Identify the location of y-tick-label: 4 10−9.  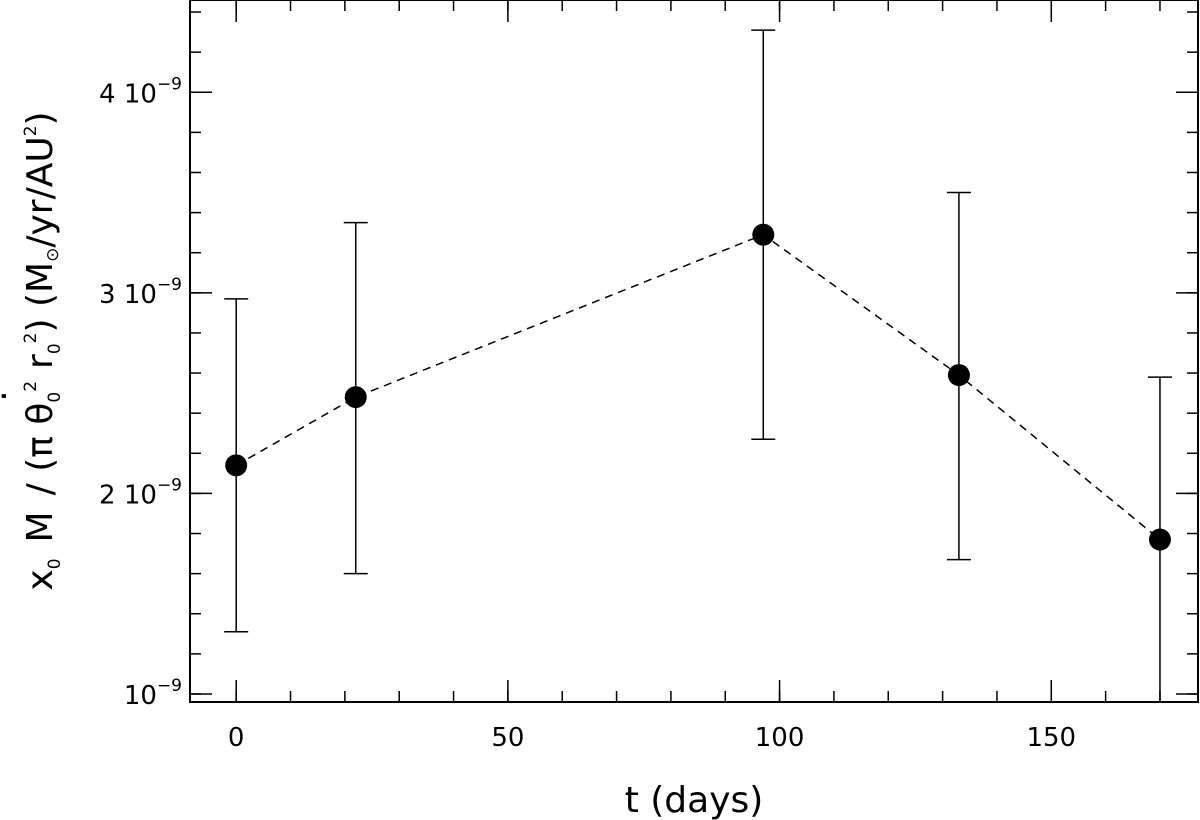
(140, 91).